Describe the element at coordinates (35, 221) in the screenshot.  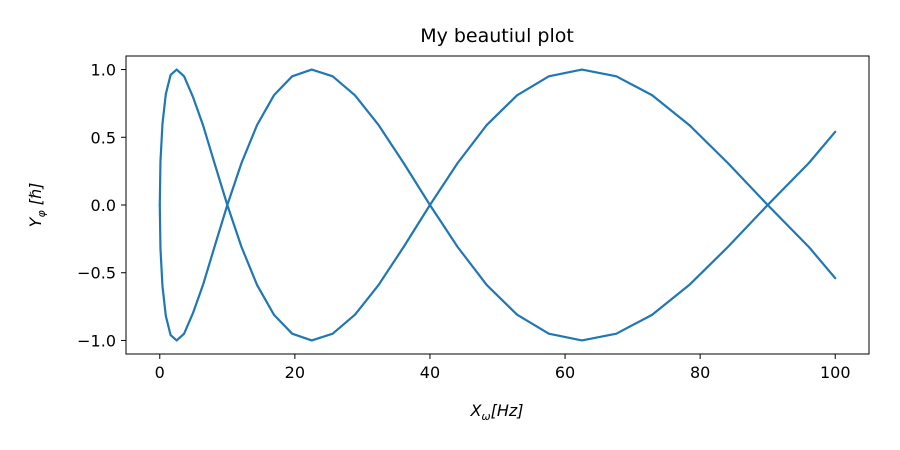
I see `y-axis-label-base: Y` at that location.